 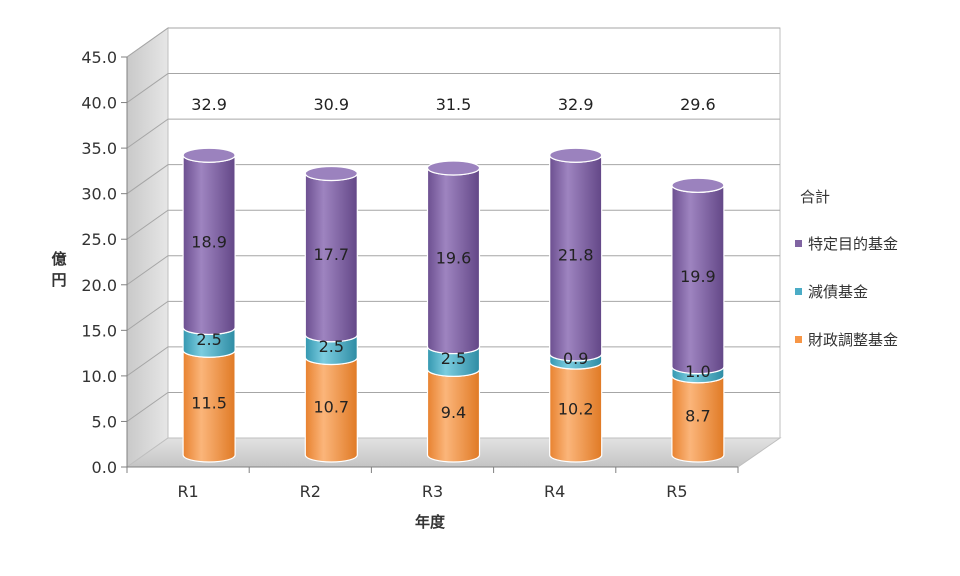 I want to click on x-axis-title: 年度, so click(x=430, y=522).